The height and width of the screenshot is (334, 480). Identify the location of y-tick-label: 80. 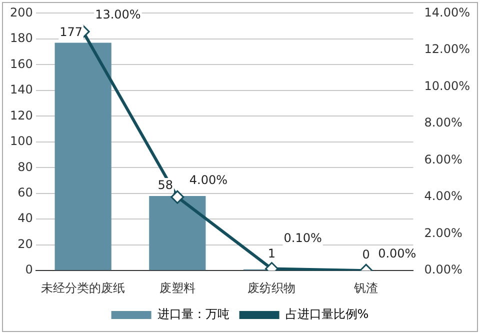
(25, 167).